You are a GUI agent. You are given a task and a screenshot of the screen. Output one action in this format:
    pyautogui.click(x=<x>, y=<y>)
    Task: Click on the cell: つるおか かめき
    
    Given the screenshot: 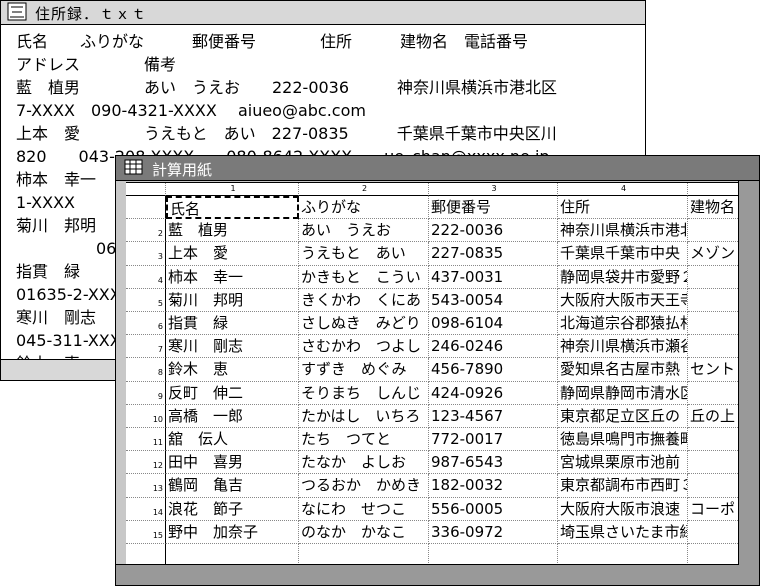 What is the action you would take?
    pyautogui.click(x=364, y=486)
    